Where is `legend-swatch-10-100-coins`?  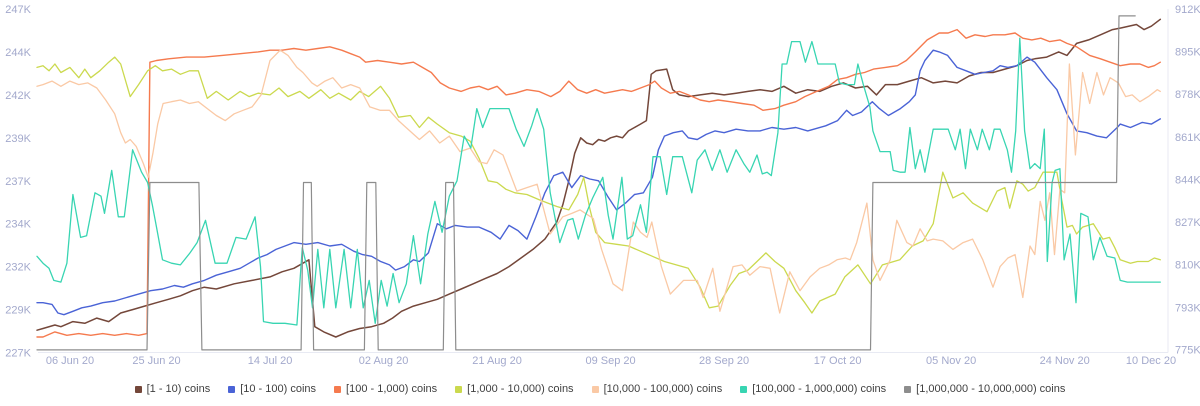
legend-swatch-10-100-coins is located at coordinates (232, 389).